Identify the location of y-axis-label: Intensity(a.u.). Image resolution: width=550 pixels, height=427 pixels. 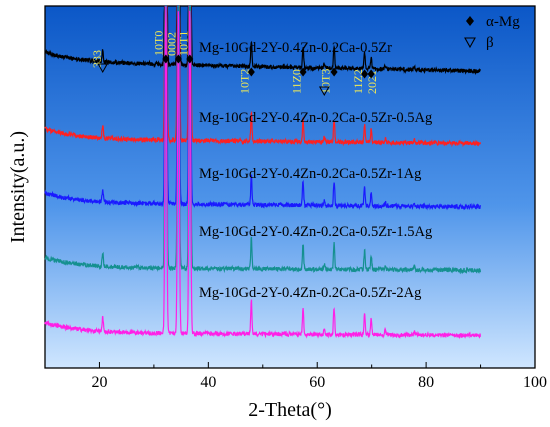
(18, 187).